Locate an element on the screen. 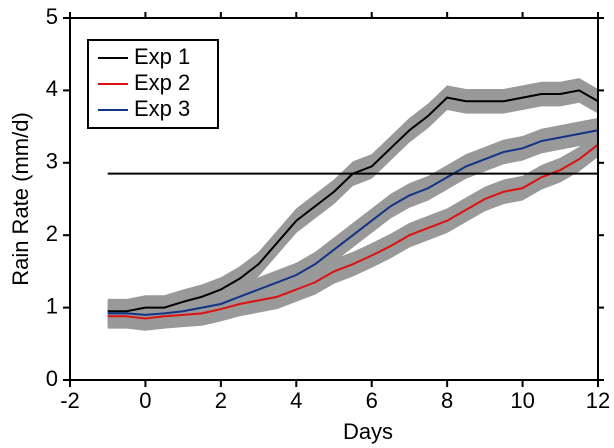  y-tick-label: 5 is located at coordinates (52, 16).